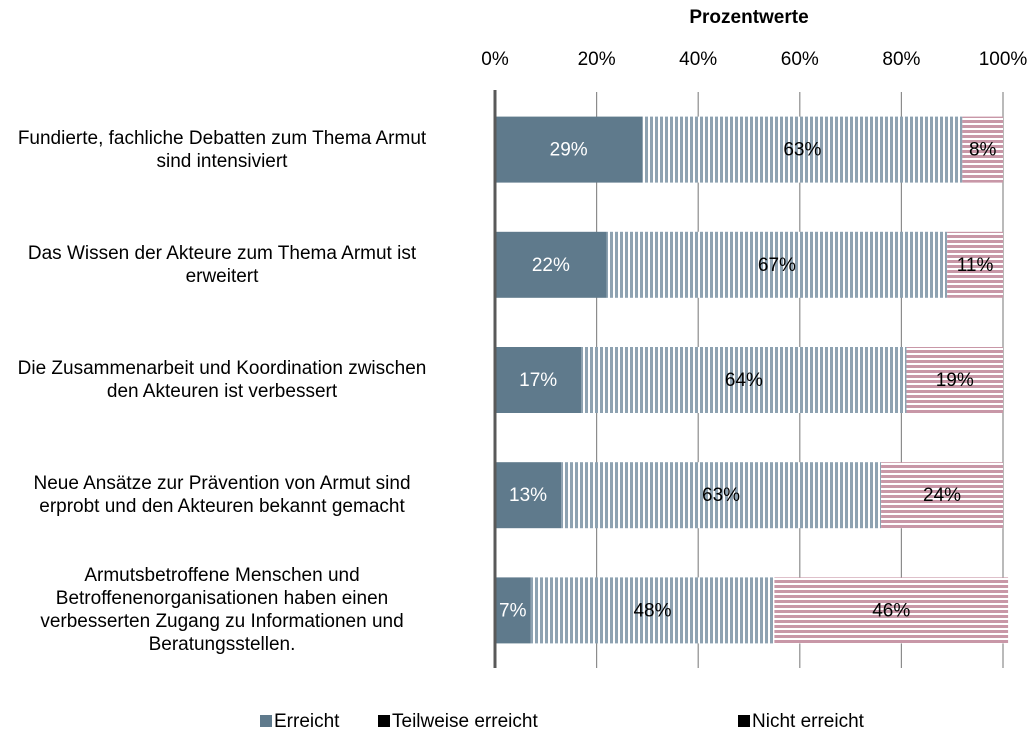  I want to click on value-label: 19%, so click(955, 380).